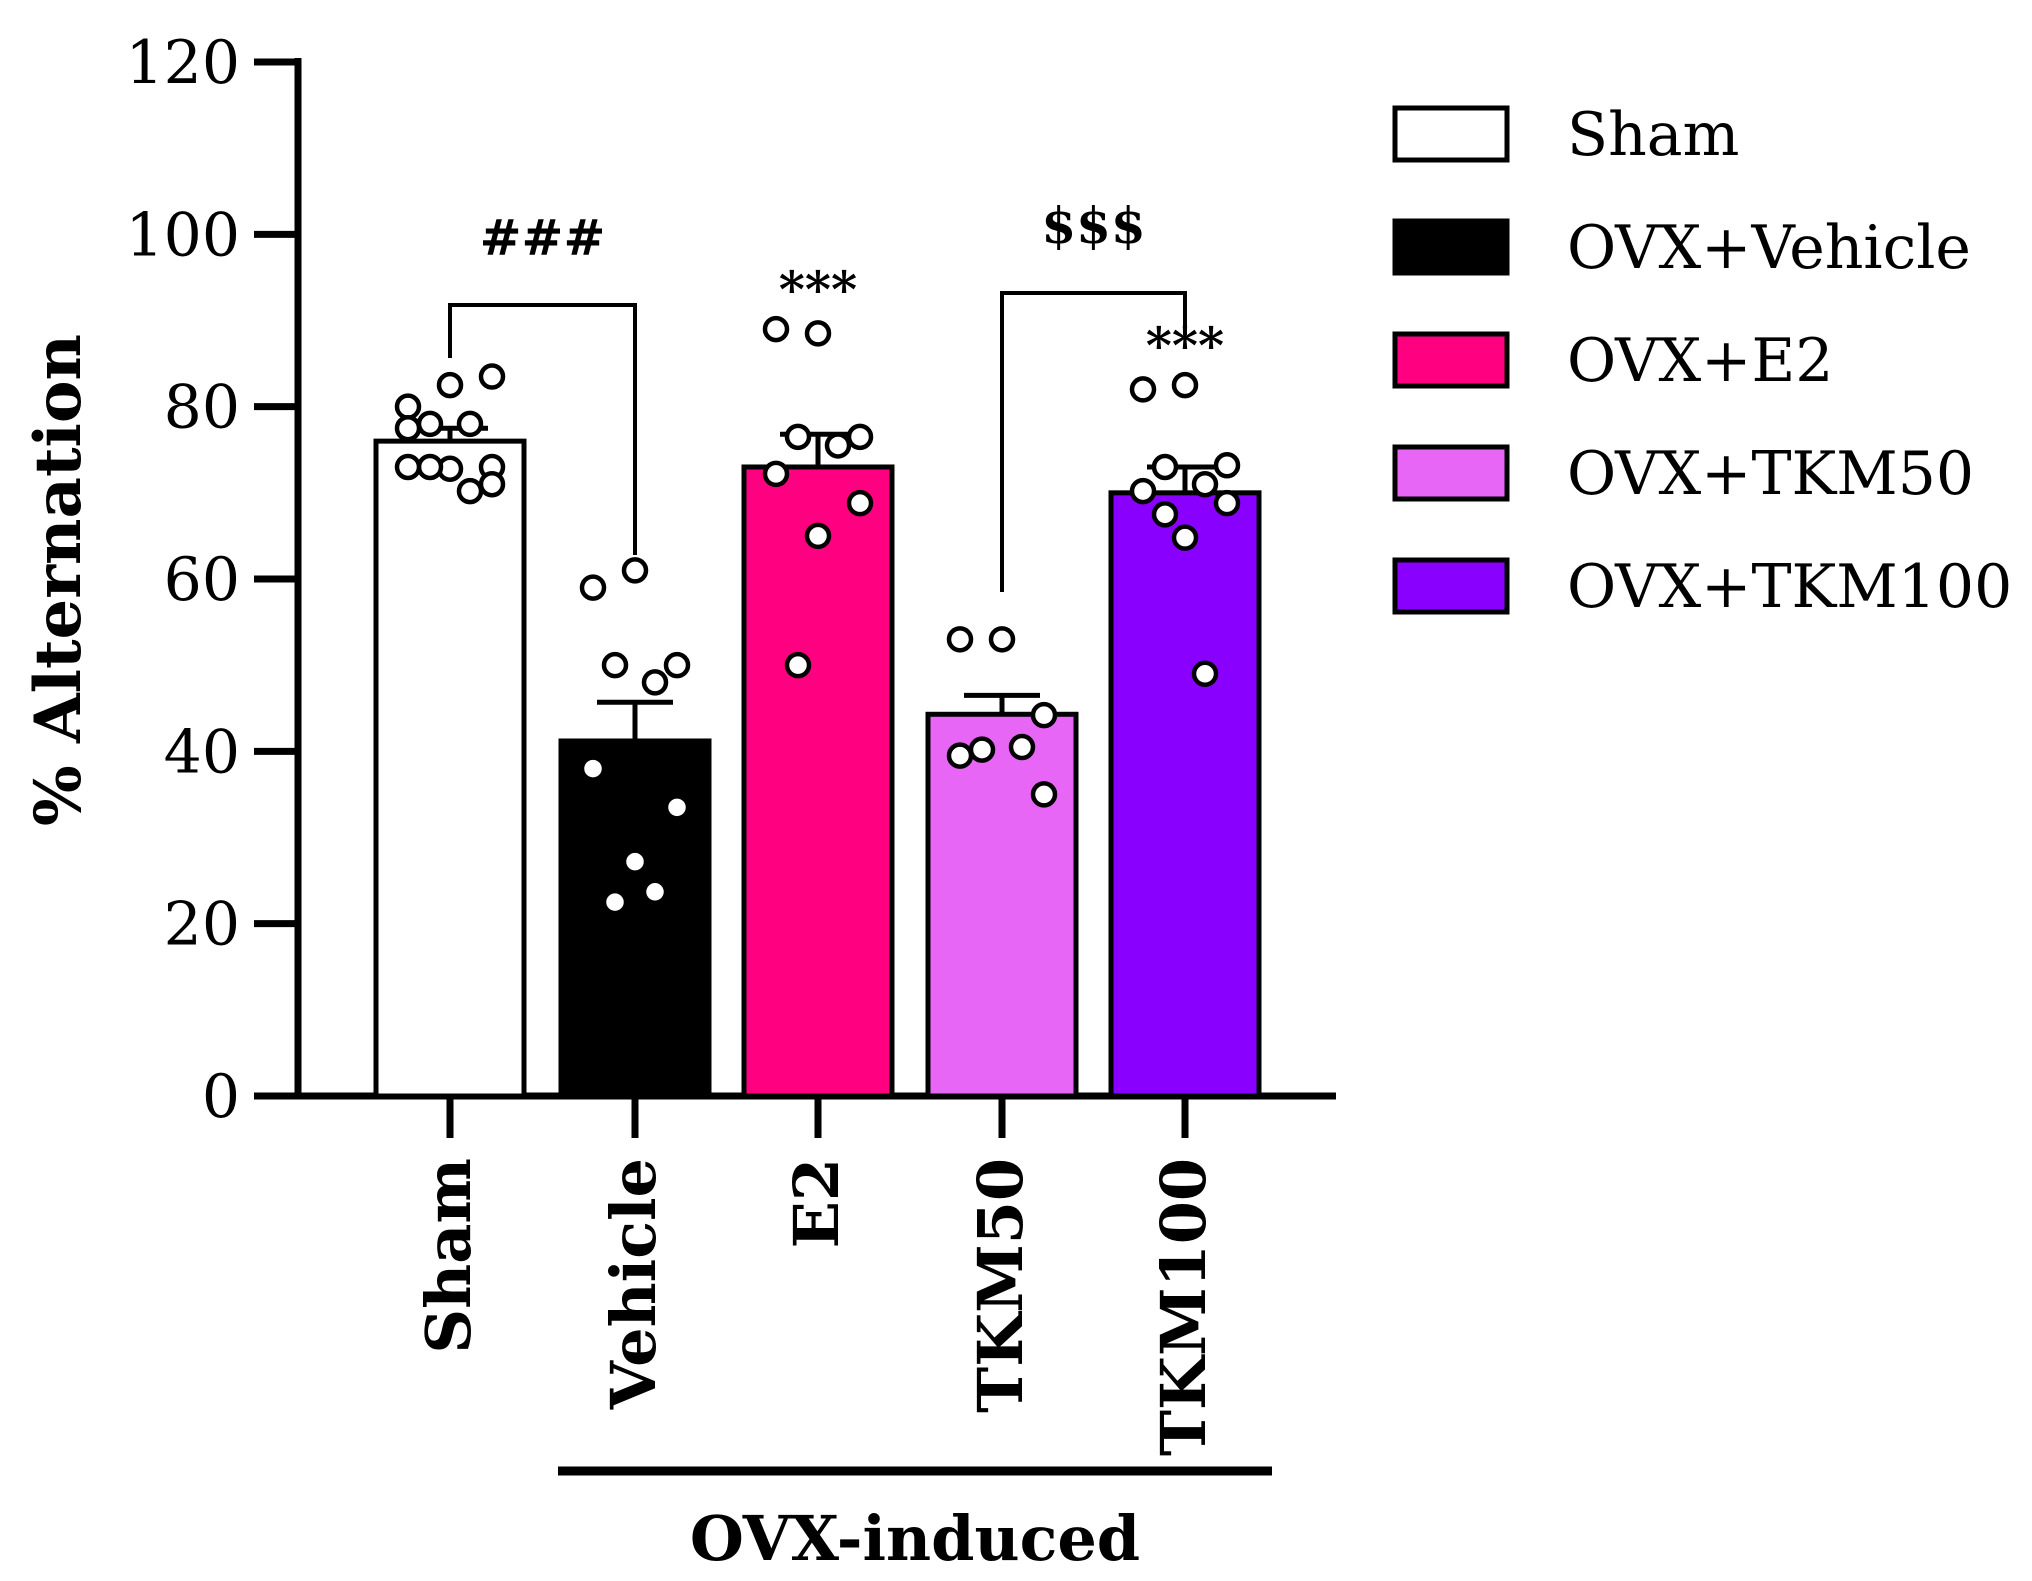 Image resolution: width=2032 pixels, height=1581 pixels. Describe the element at coordinates (1002, 905) in the screenshot. I see `bar-tkm50` at that location.